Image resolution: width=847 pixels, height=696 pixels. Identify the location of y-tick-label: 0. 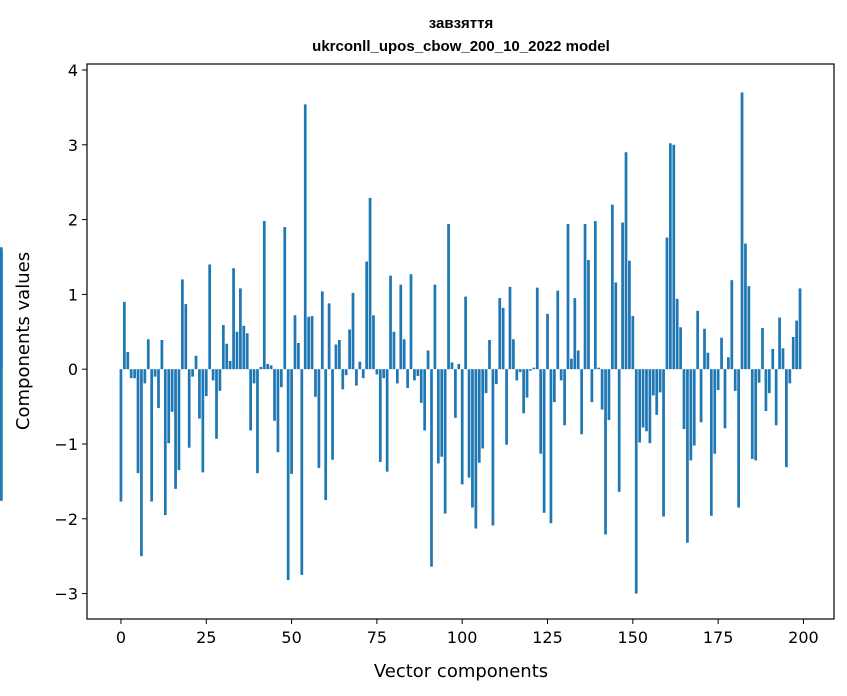
(73, 369).